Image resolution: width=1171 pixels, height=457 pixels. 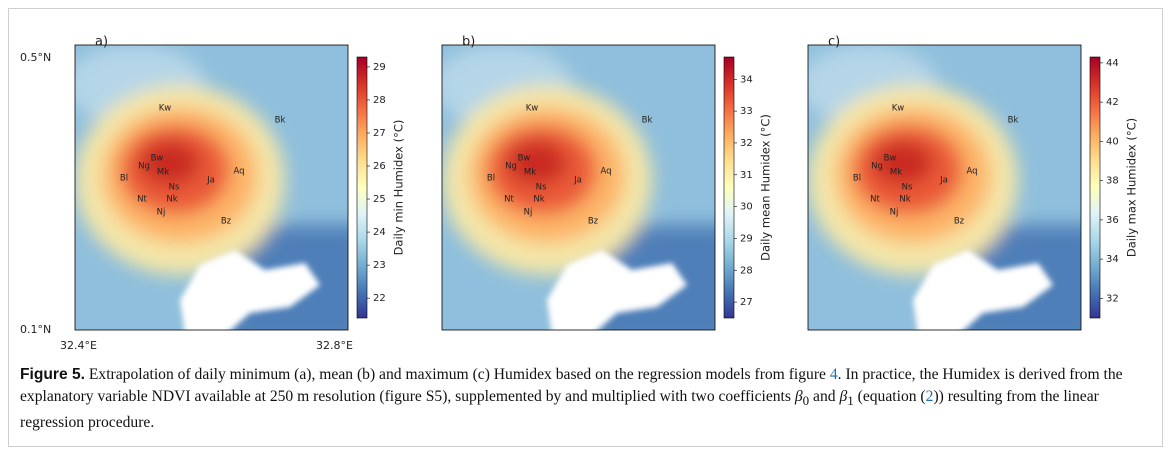 What do you see at coordinates (379, 298) in the screenshot?
I see `colorbar-tick-label: 22` at bounding box center [379, 298].